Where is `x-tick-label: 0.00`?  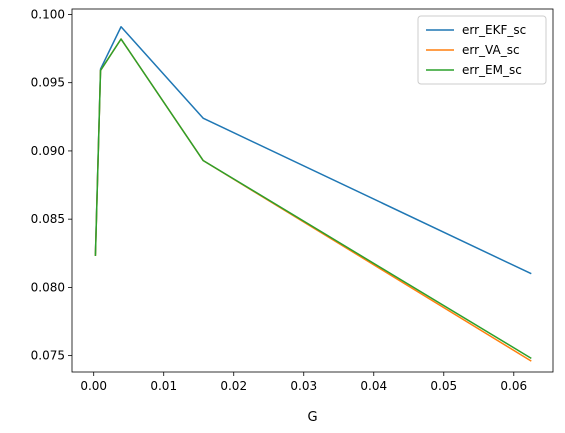
x-tick-label: 0.00 is located at coordinates (93, 386).